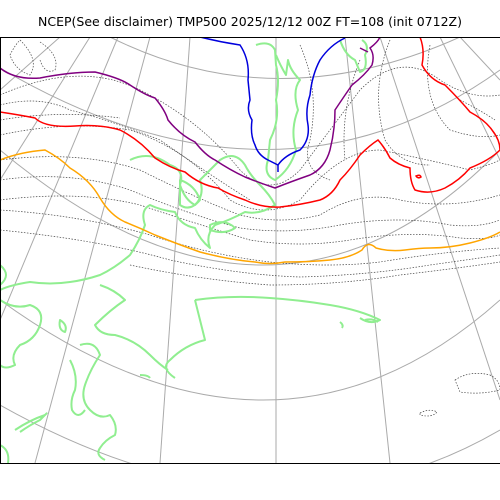  What do you see at coordinates (278, 111) in the screenshot?
I see `coastline-greenland` at bounding box center [278, 111].